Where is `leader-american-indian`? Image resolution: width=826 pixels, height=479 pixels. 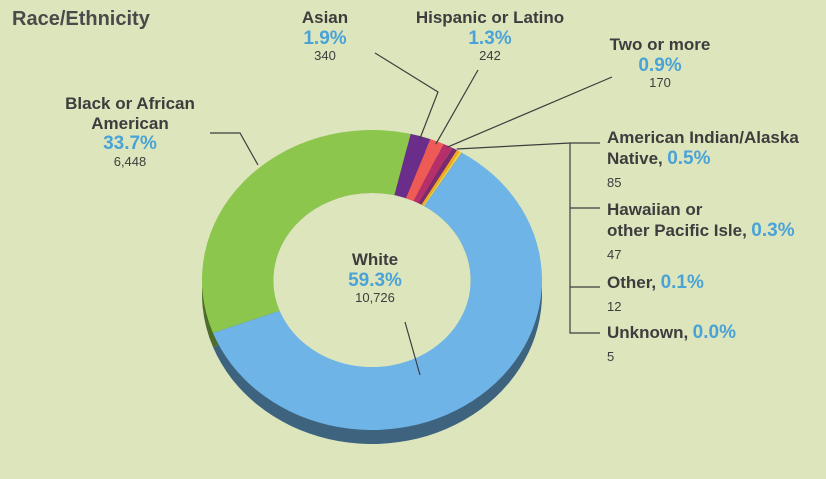 leader-american-indian is located at coordinates (528, 146).